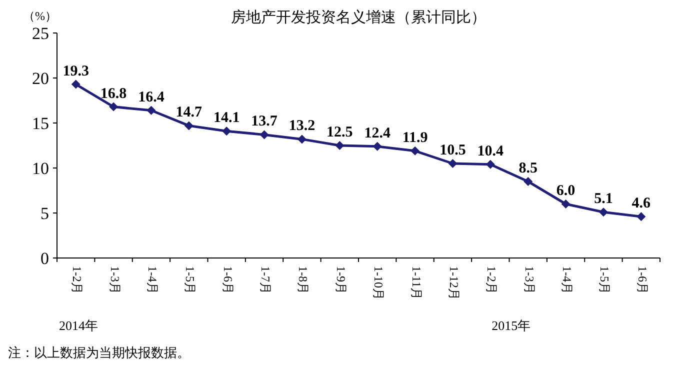 Image resolution: width=674 pixels, height=369 pixels. What do you see at coordinates (113, 94) in the screenshot?
I see `data-label: 16.8` at bounding box center [113, 94].